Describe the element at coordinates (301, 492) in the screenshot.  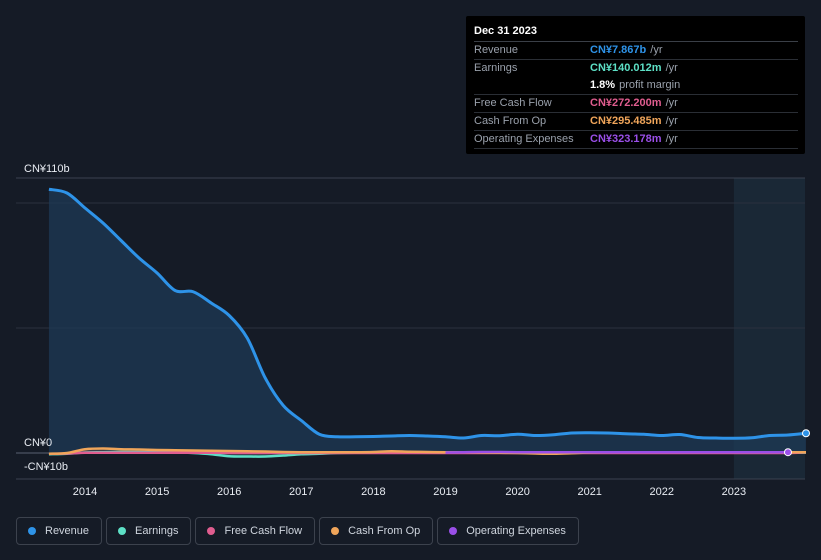
I see `x-tick-label: 2017` at that location.